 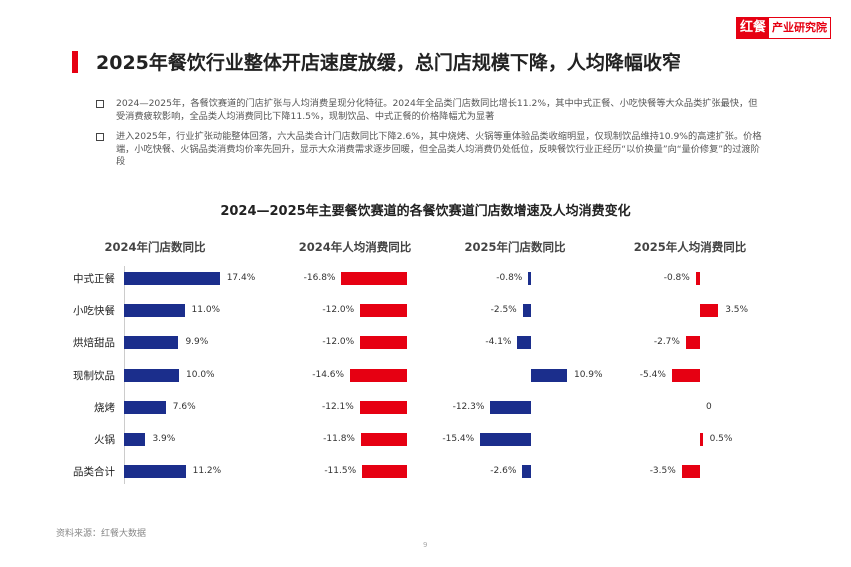 I want to click on title-accent, so click(x=75, y=62).